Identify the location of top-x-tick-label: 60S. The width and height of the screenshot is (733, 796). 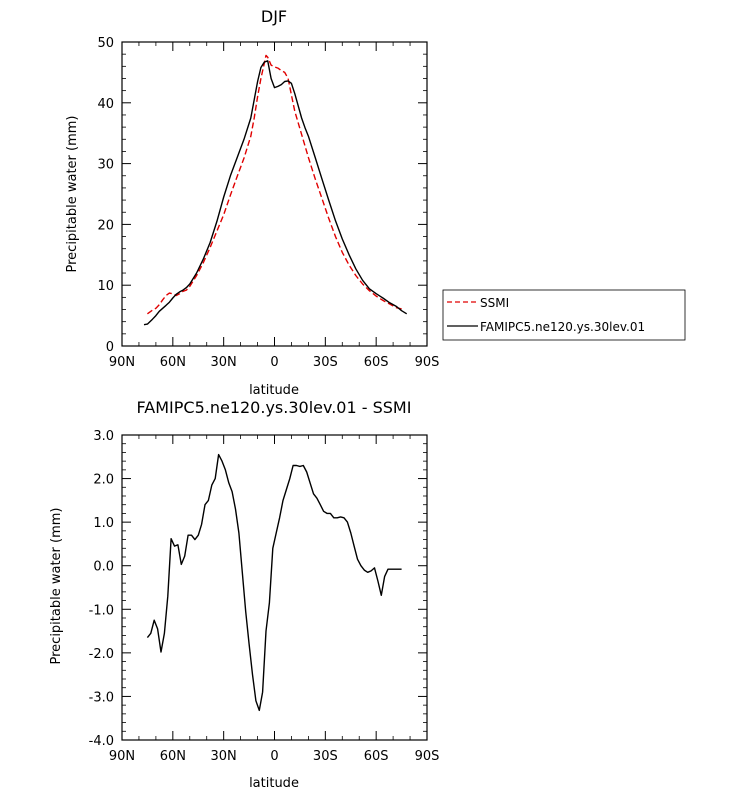
(376, 362).